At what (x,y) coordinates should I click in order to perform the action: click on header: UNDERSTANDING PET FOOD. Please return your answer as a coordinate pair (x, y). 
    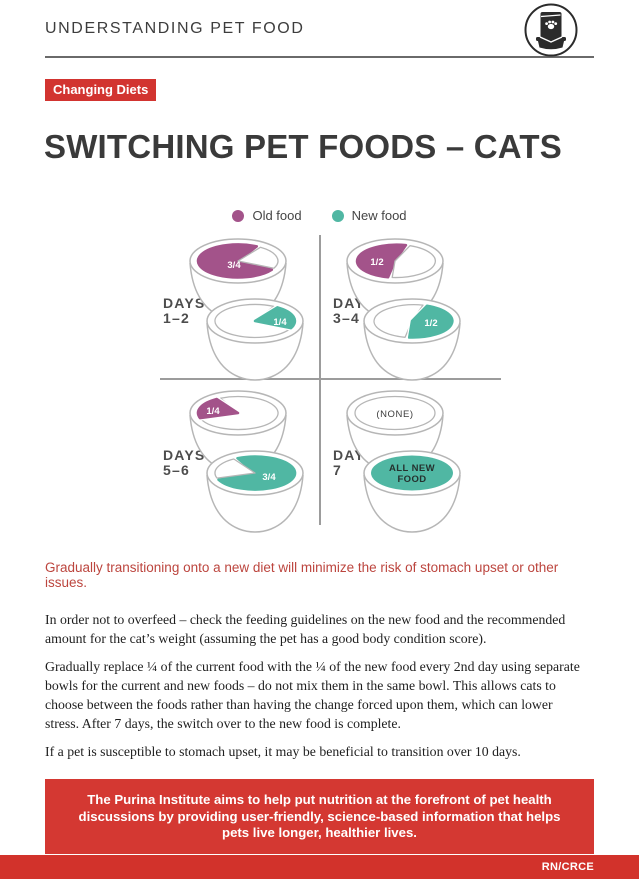
    Looking at the image, I should click on (319, 29).